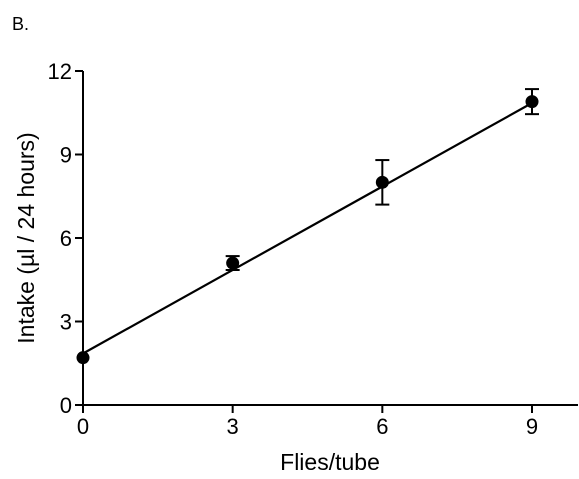 The image size is (579, 479). Describe the element at coordinates (83, 426) in the screenshot. I see `x-tick-label: 0` at that location.